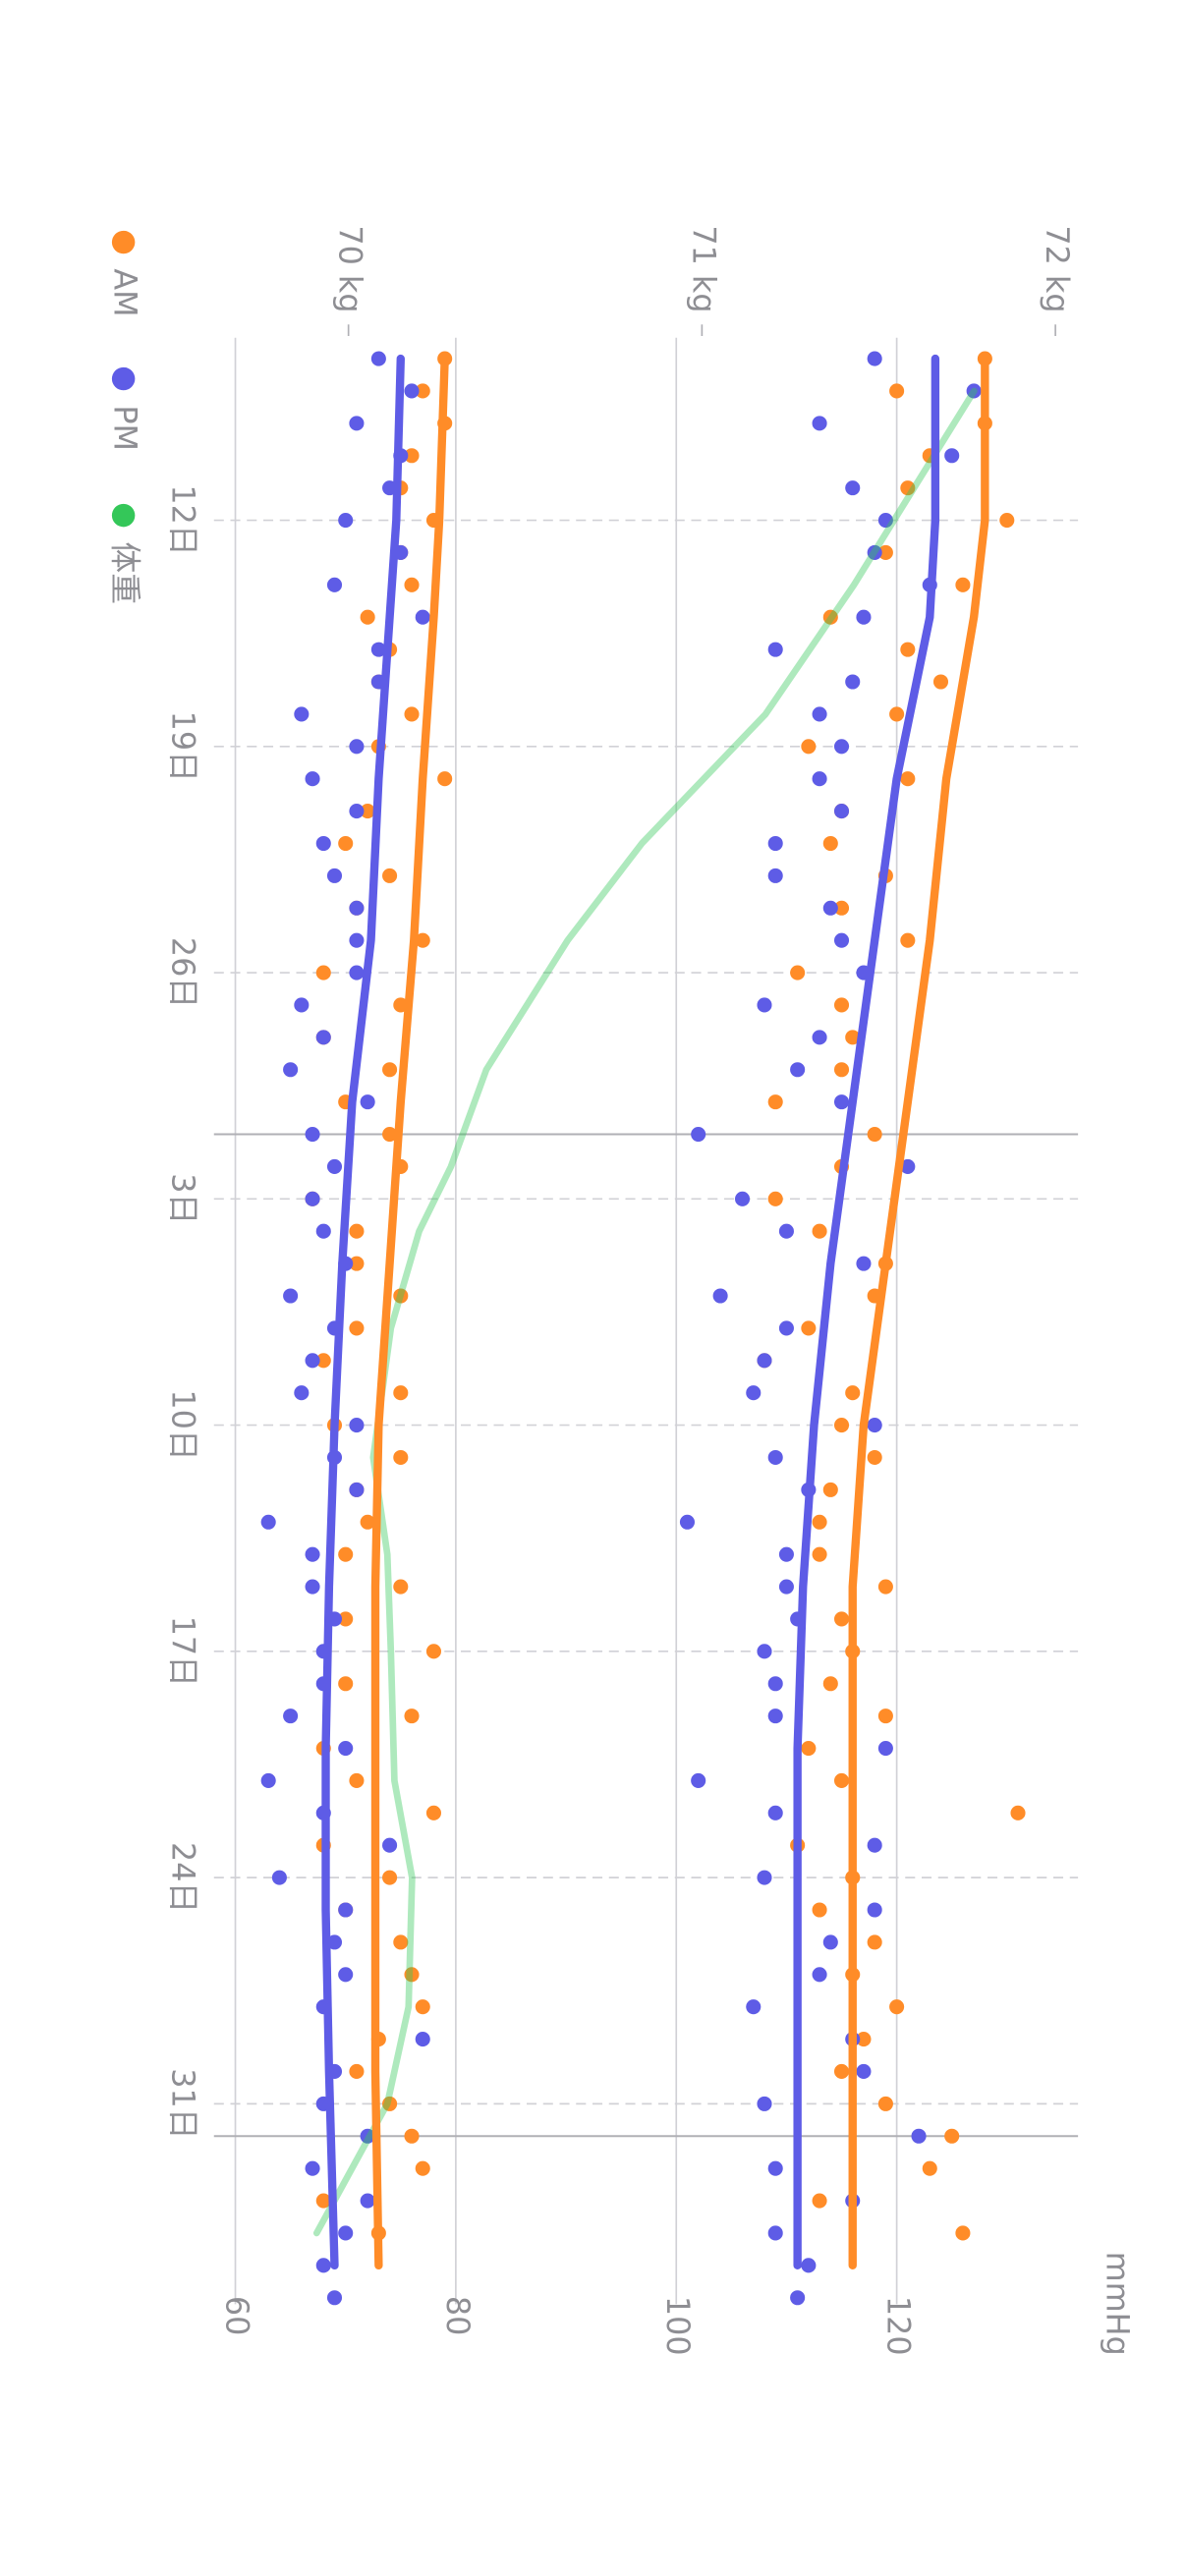  I want to click on y2-tick-label: 72 kg, so click(1057, 268).